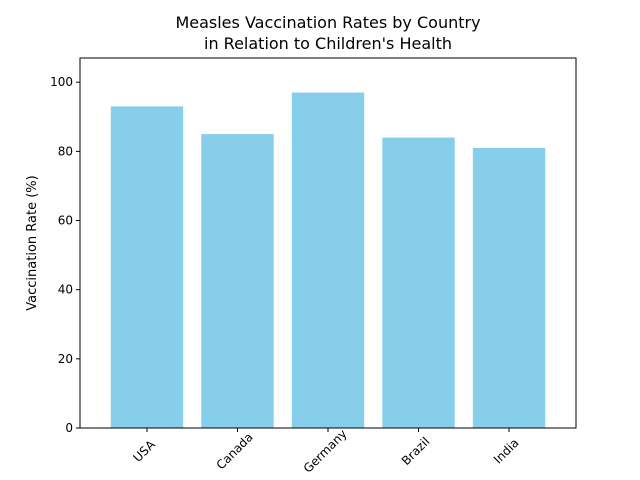  I want to click on y-tick-label: 80, so click(65, 151).